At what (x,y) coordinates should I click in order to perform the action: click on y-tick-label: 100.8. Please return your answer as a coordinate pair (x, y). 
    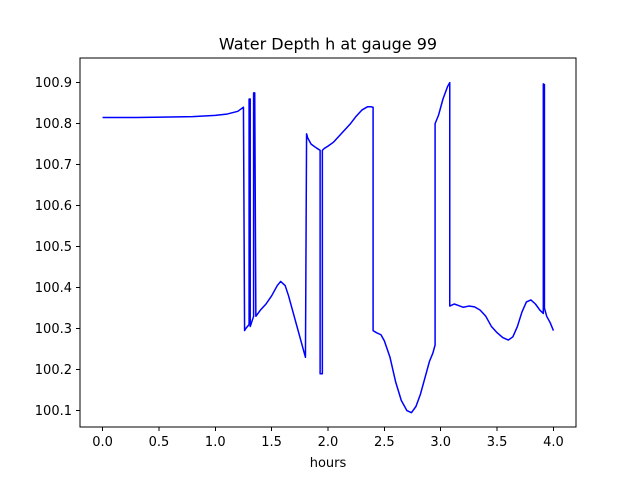
    Looking at the image, I should click on (53, 124).